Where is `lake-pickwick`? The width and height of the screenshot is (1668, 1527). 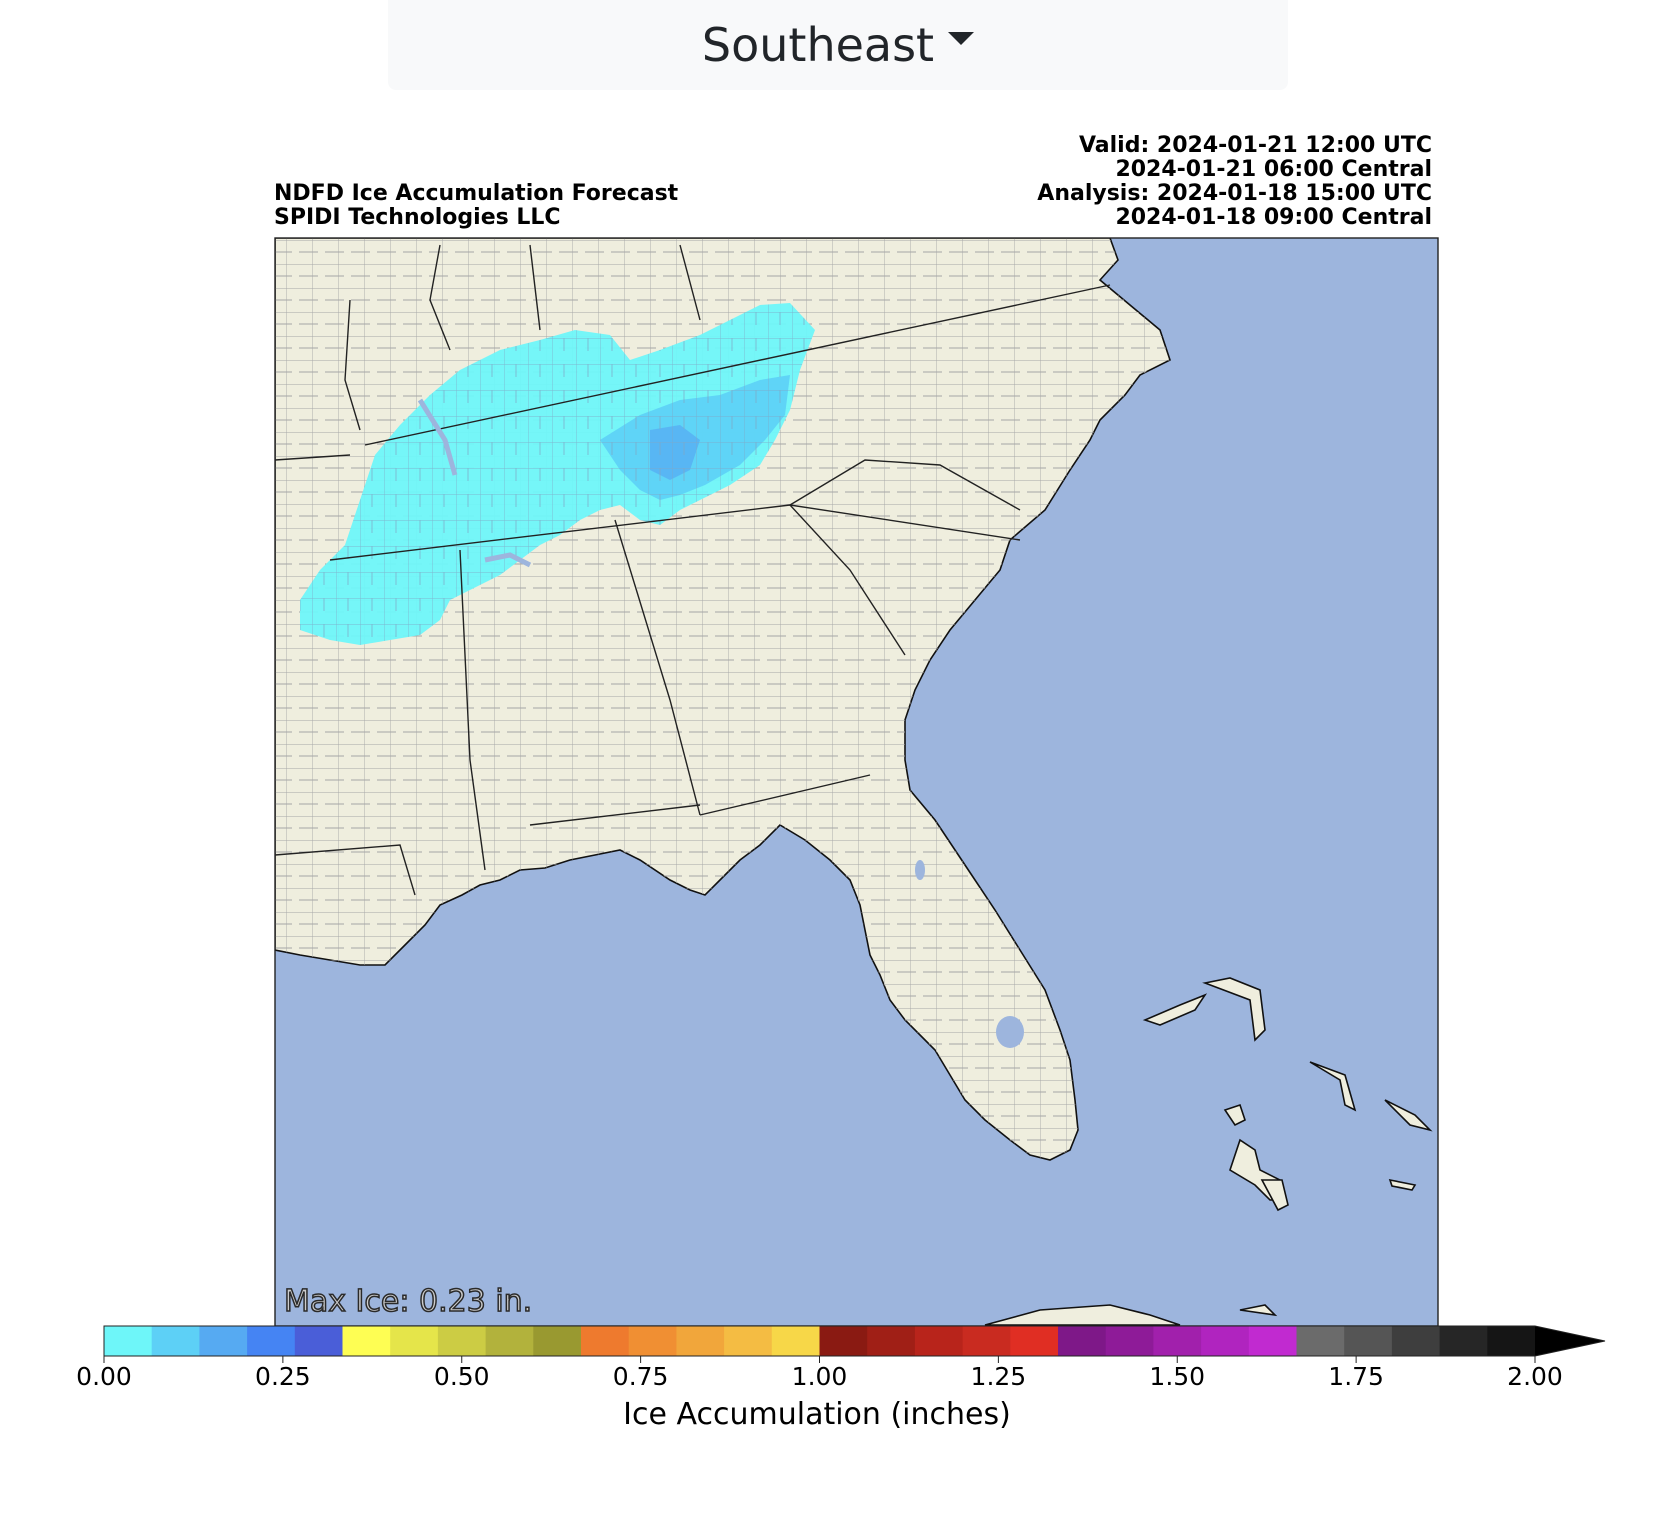
lake-pickwick is located at coordinates (508, 560).